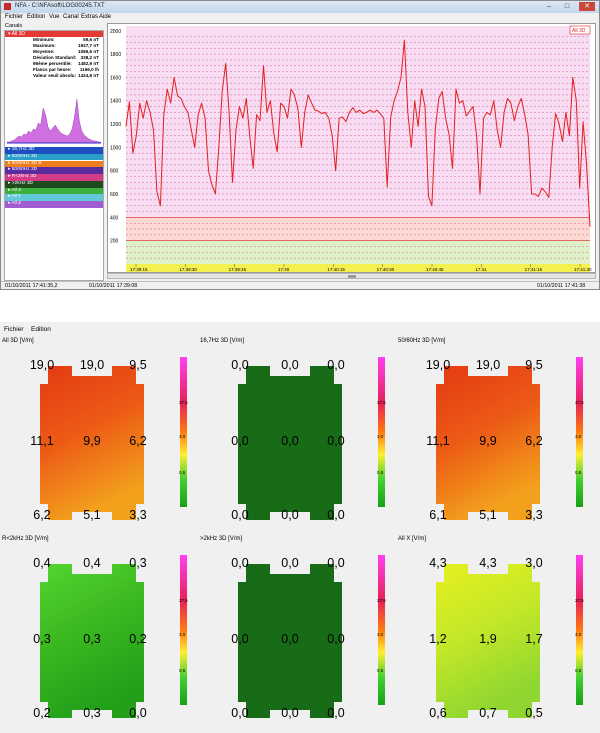 Image resolution: width=600 pixels, height=733 pixels. Describe the element at coordinates (54, 34) in the screenshot. I see `selected-channel-header: ▾ All 3D` at that location.